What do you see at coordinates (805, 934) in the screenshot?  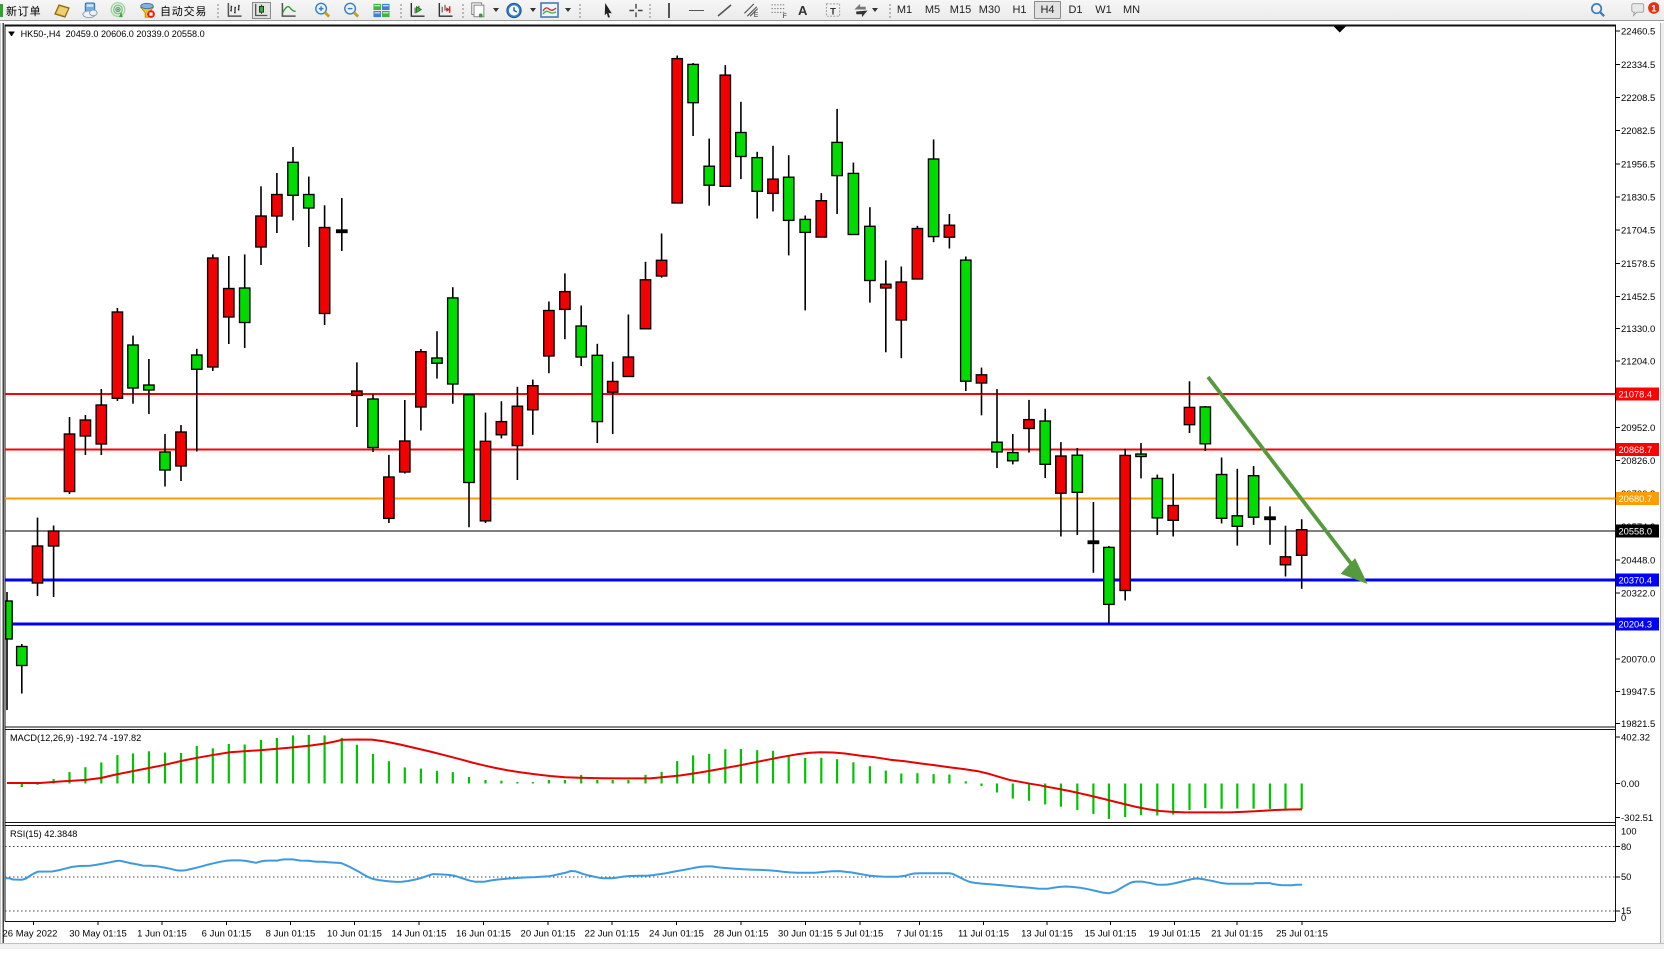 I see `svg-text: 30 Jun 01:15` at bounding box center [805, 934].